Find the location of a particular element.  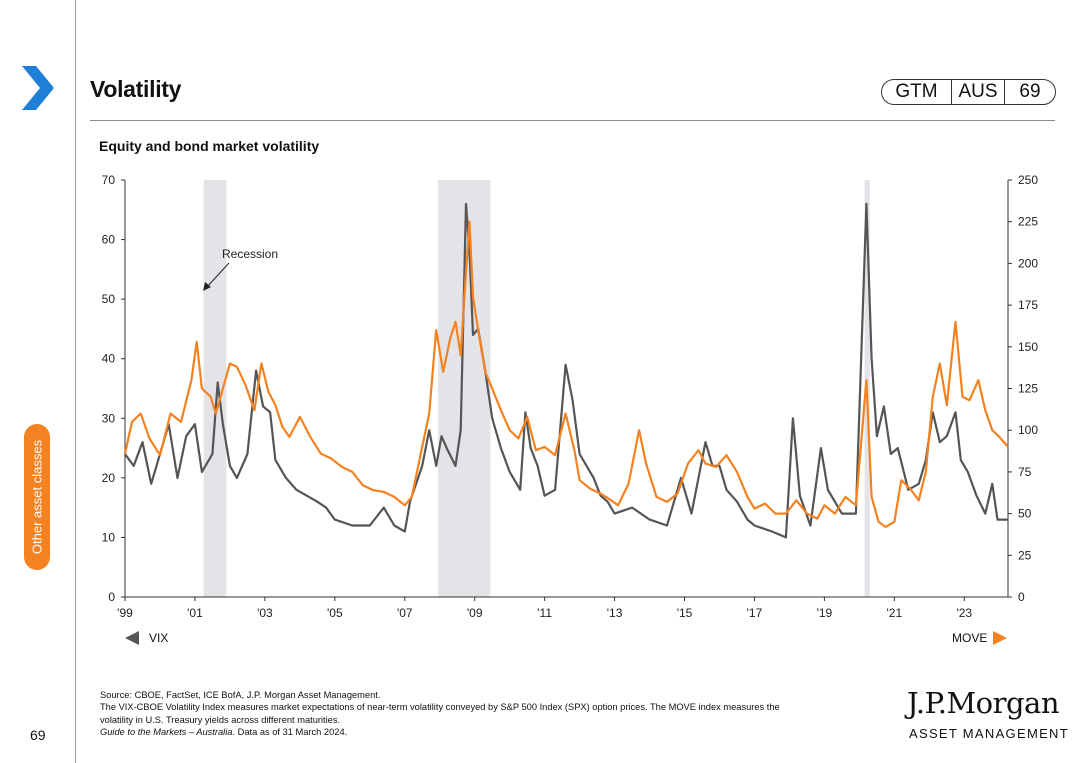

x-tick-label: '03 is located at coordinates (265, 613).